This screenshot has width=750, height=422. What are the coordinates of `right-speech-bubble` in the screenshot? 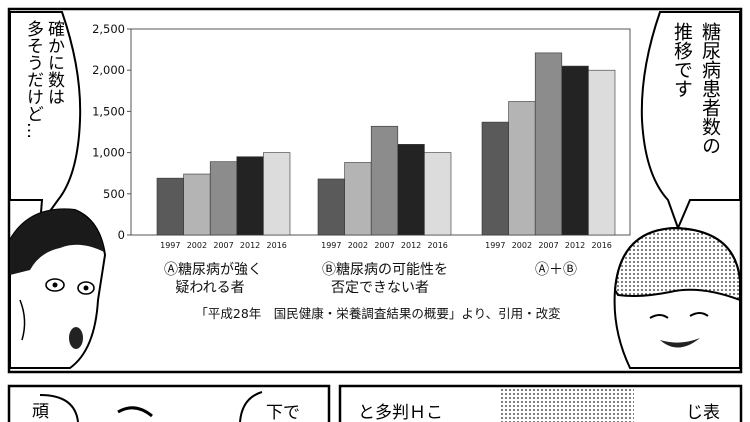 It's located at (690, 121).